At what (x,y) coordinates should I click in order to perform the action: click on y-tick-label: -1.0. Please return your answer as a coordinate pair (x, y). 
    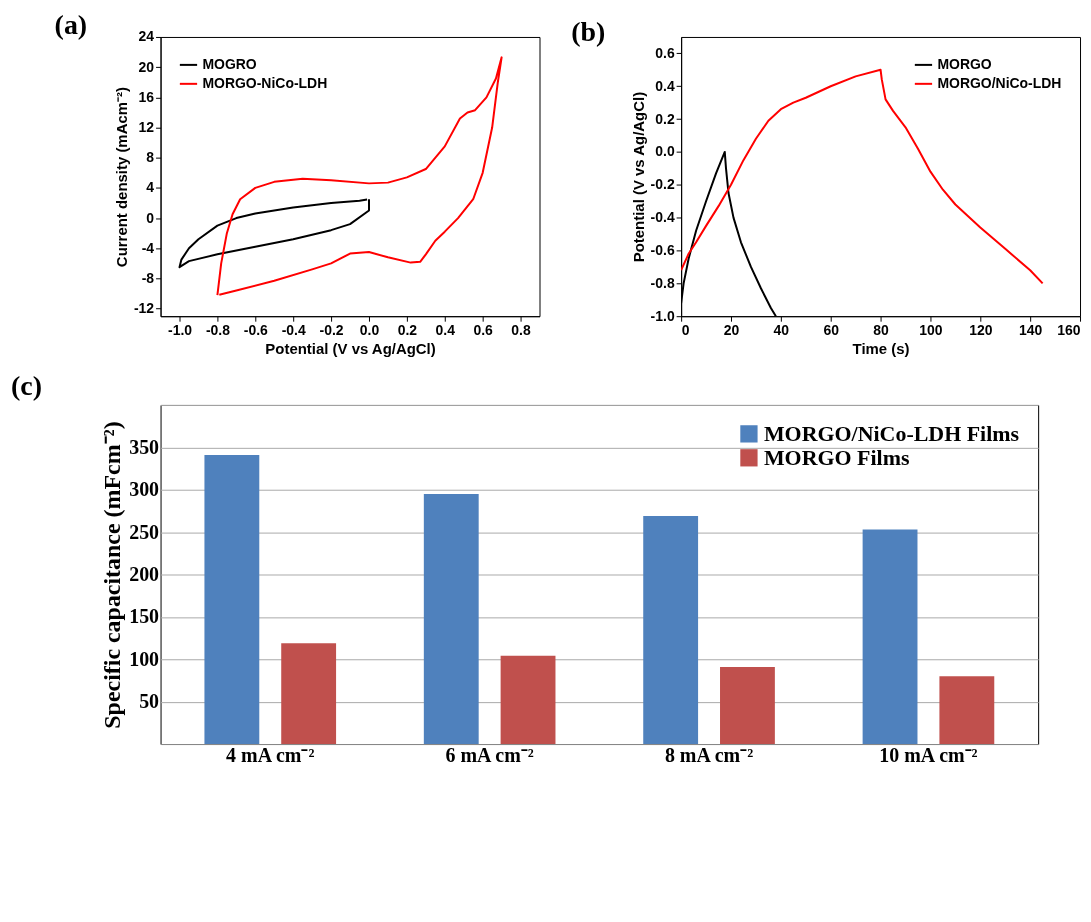
    Looking at the image, I should click on (662, 315).